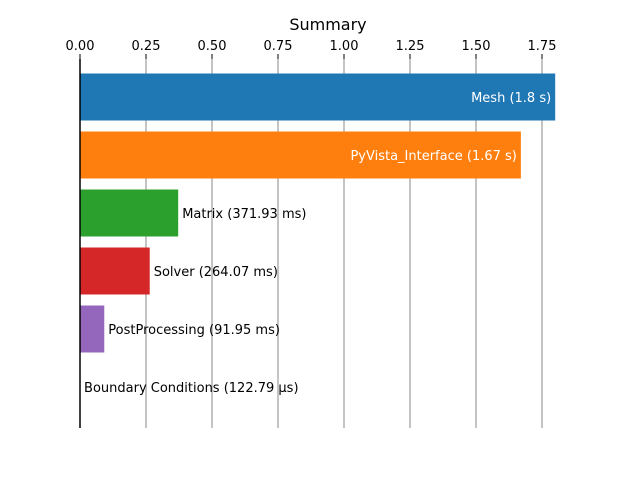  Describe the element at coordinates (194, 330) in the screenshot. I see `bar-label: PostProcessing (91.95 ms)` at that location.